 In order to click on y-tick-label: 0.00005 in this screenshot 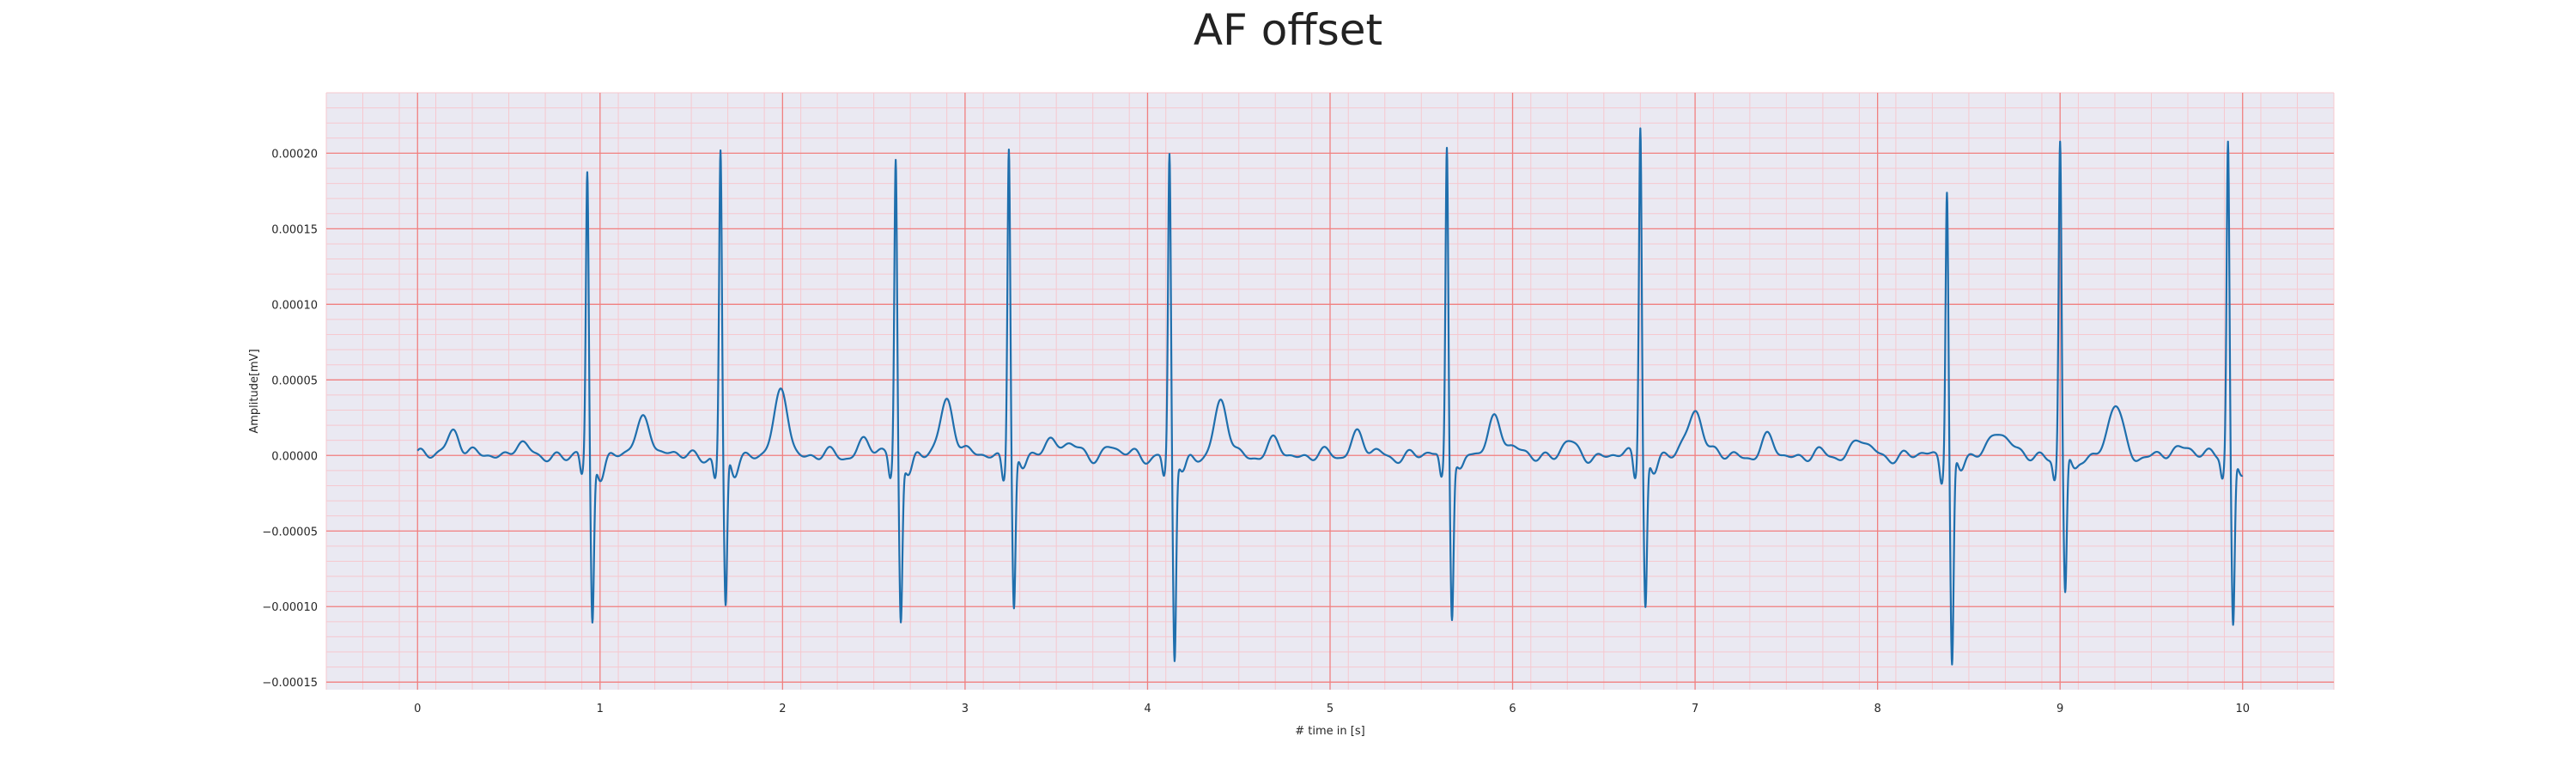, I will do `click(294, 380)`.